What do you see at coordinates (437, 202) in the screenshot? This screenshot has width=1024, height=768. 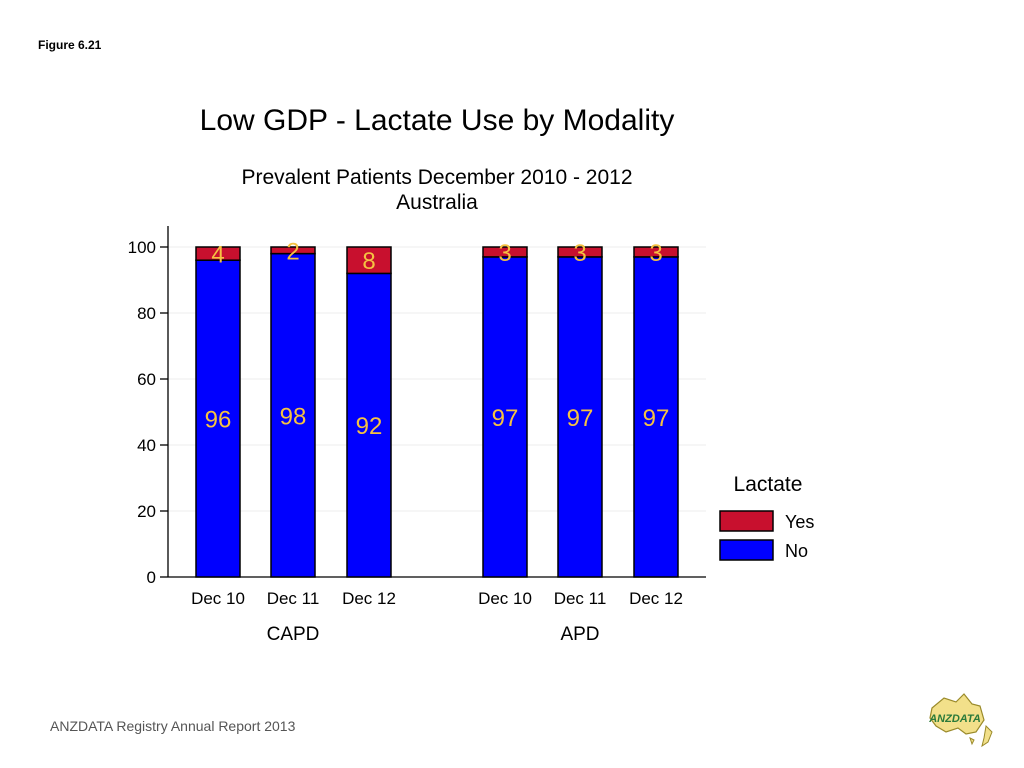 I see `chart-subtitle-line-2: Australia` at bounding box center [437, 202].